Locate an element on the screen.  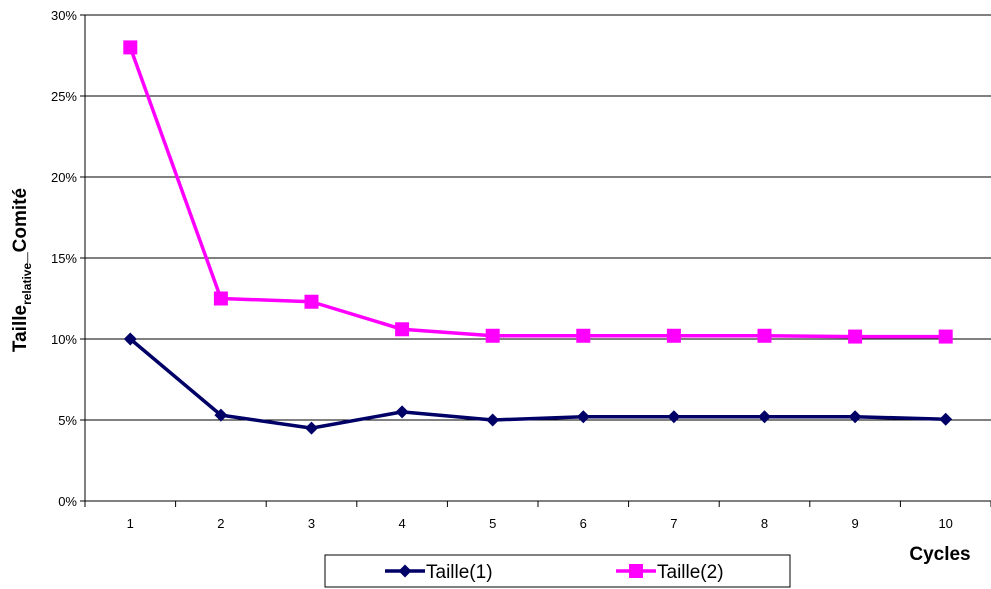
x-tick-label: 2 is located at coordinates (220, 523).